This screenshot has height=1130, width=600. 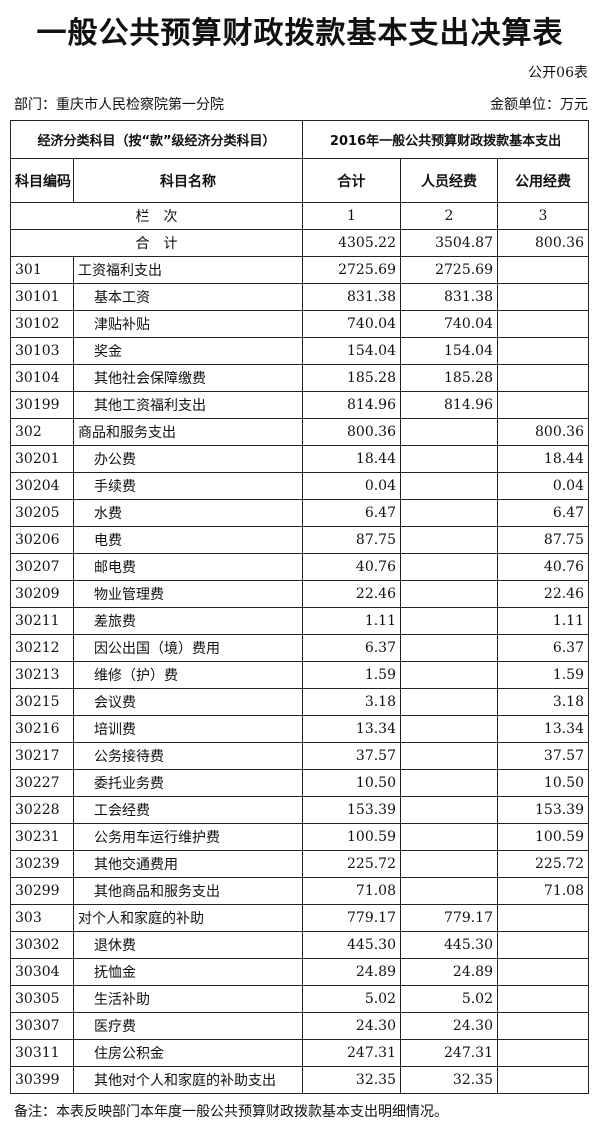 I want to click on total-label: 合 计, so click(x=156, y=243).